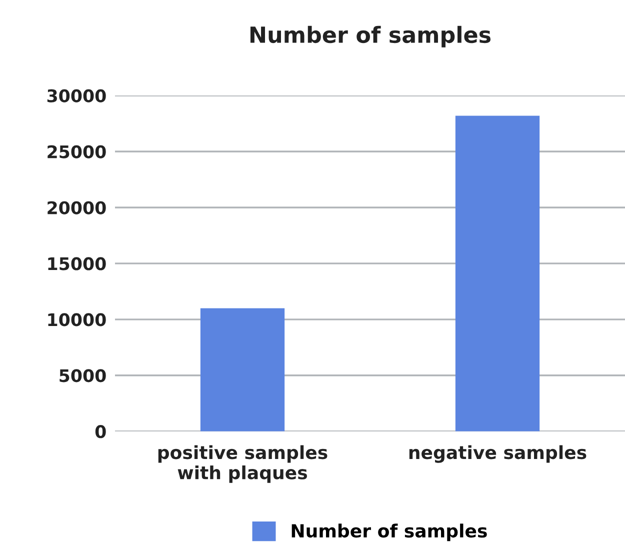 The height and width of the screenshot is (546, 625). I want to click on y-tick-label: 5000, so click(83, 375).